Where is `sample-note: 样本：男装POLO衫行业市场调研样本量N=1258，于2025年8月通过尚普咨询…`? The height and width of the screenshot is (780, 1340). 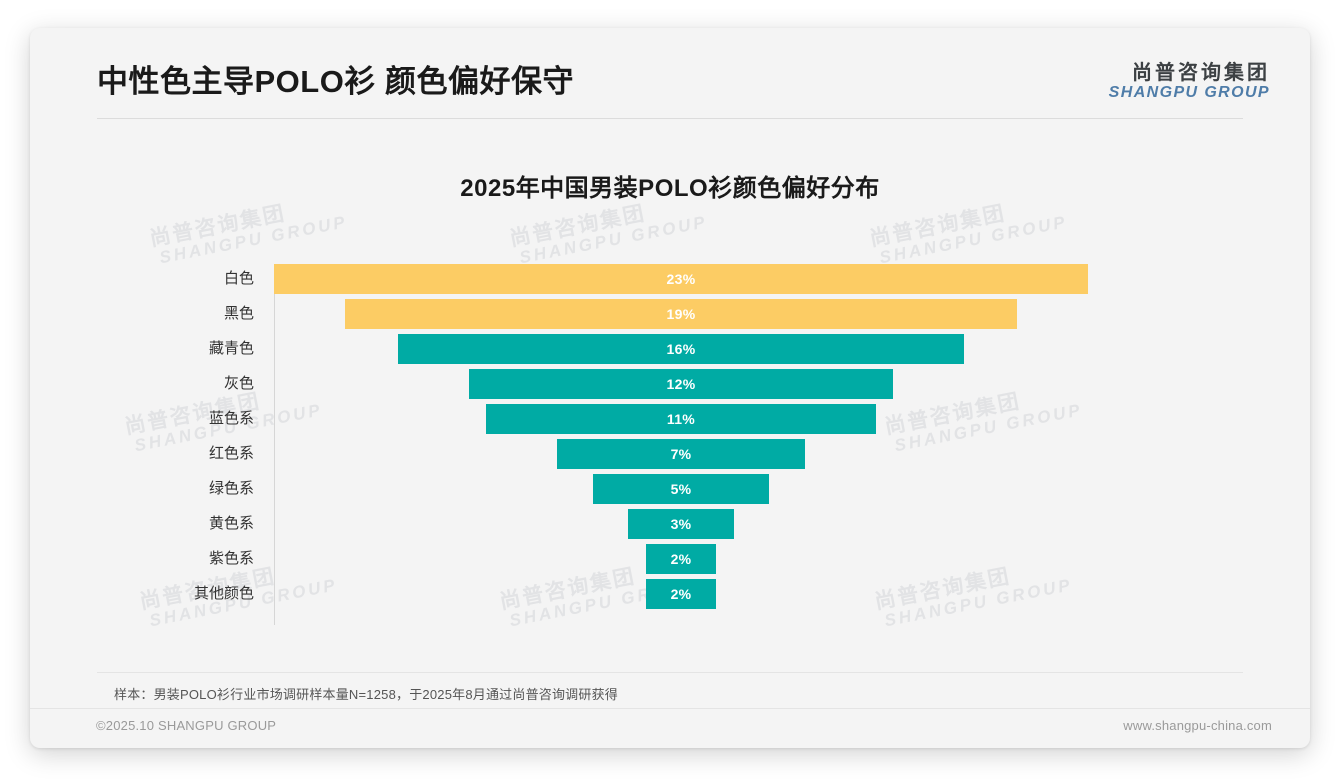 sample-note: 样本：男装POLO衫行业市场调研样本量N=1258，于2025年8月通过尚普咨询… is located at coordinates (366, 694).